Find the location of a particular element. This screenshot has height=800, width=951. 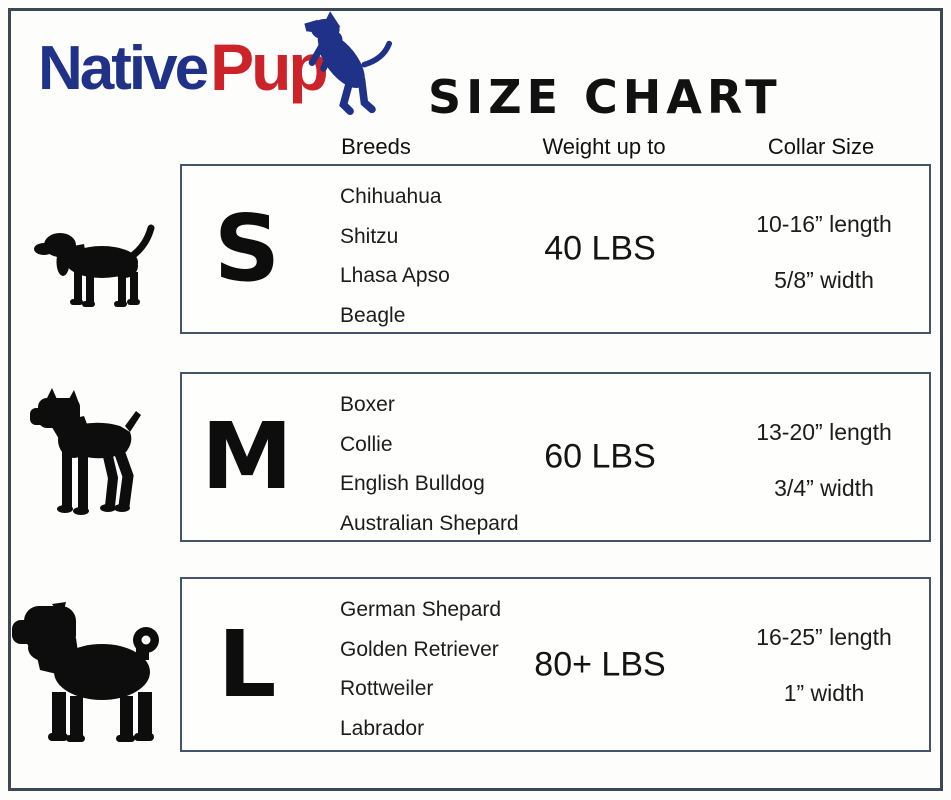

brand-logo: Native Pup is located at coordinates (183, 67).